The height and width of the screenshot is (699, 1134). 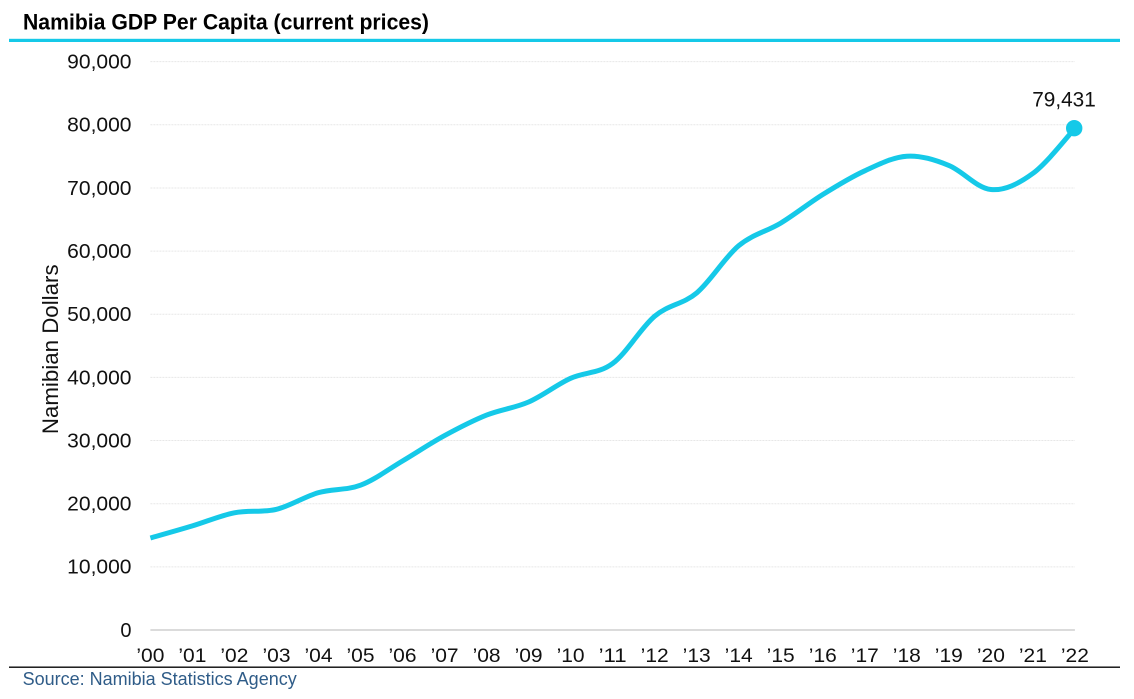 I want to click on svg-text: ’02, so click(x=234, y=656).